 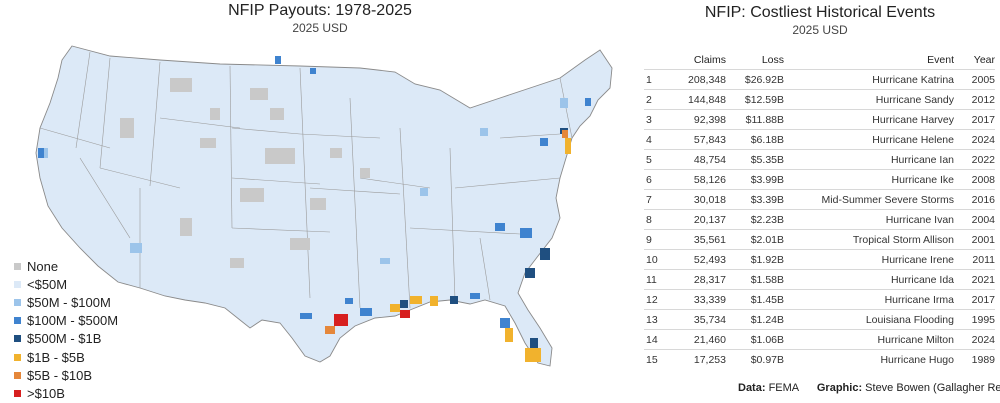 I want to click on legend-item: $100M - $500M, so click(x=66, y=321).